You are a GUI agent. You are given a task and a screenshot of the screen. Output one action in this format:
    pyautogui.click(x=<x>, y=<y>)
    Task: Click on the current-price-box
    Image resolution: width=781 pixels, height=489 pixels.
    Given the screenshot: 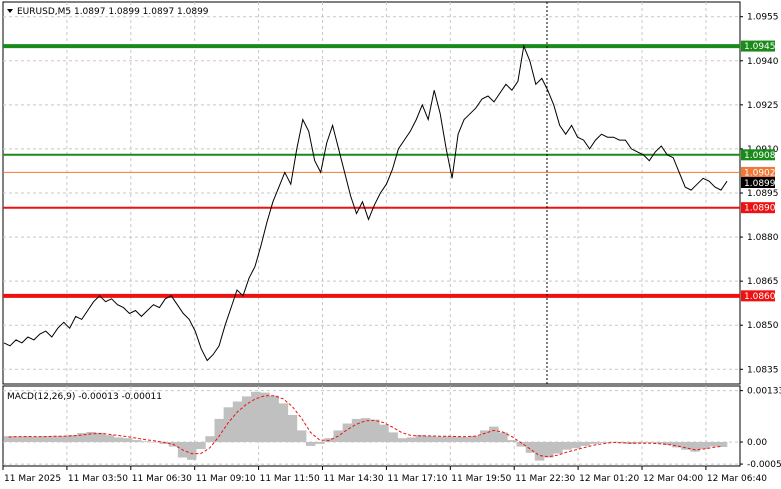 What is the action you would take?
    pyautogui.click(x=758, y=182)
    